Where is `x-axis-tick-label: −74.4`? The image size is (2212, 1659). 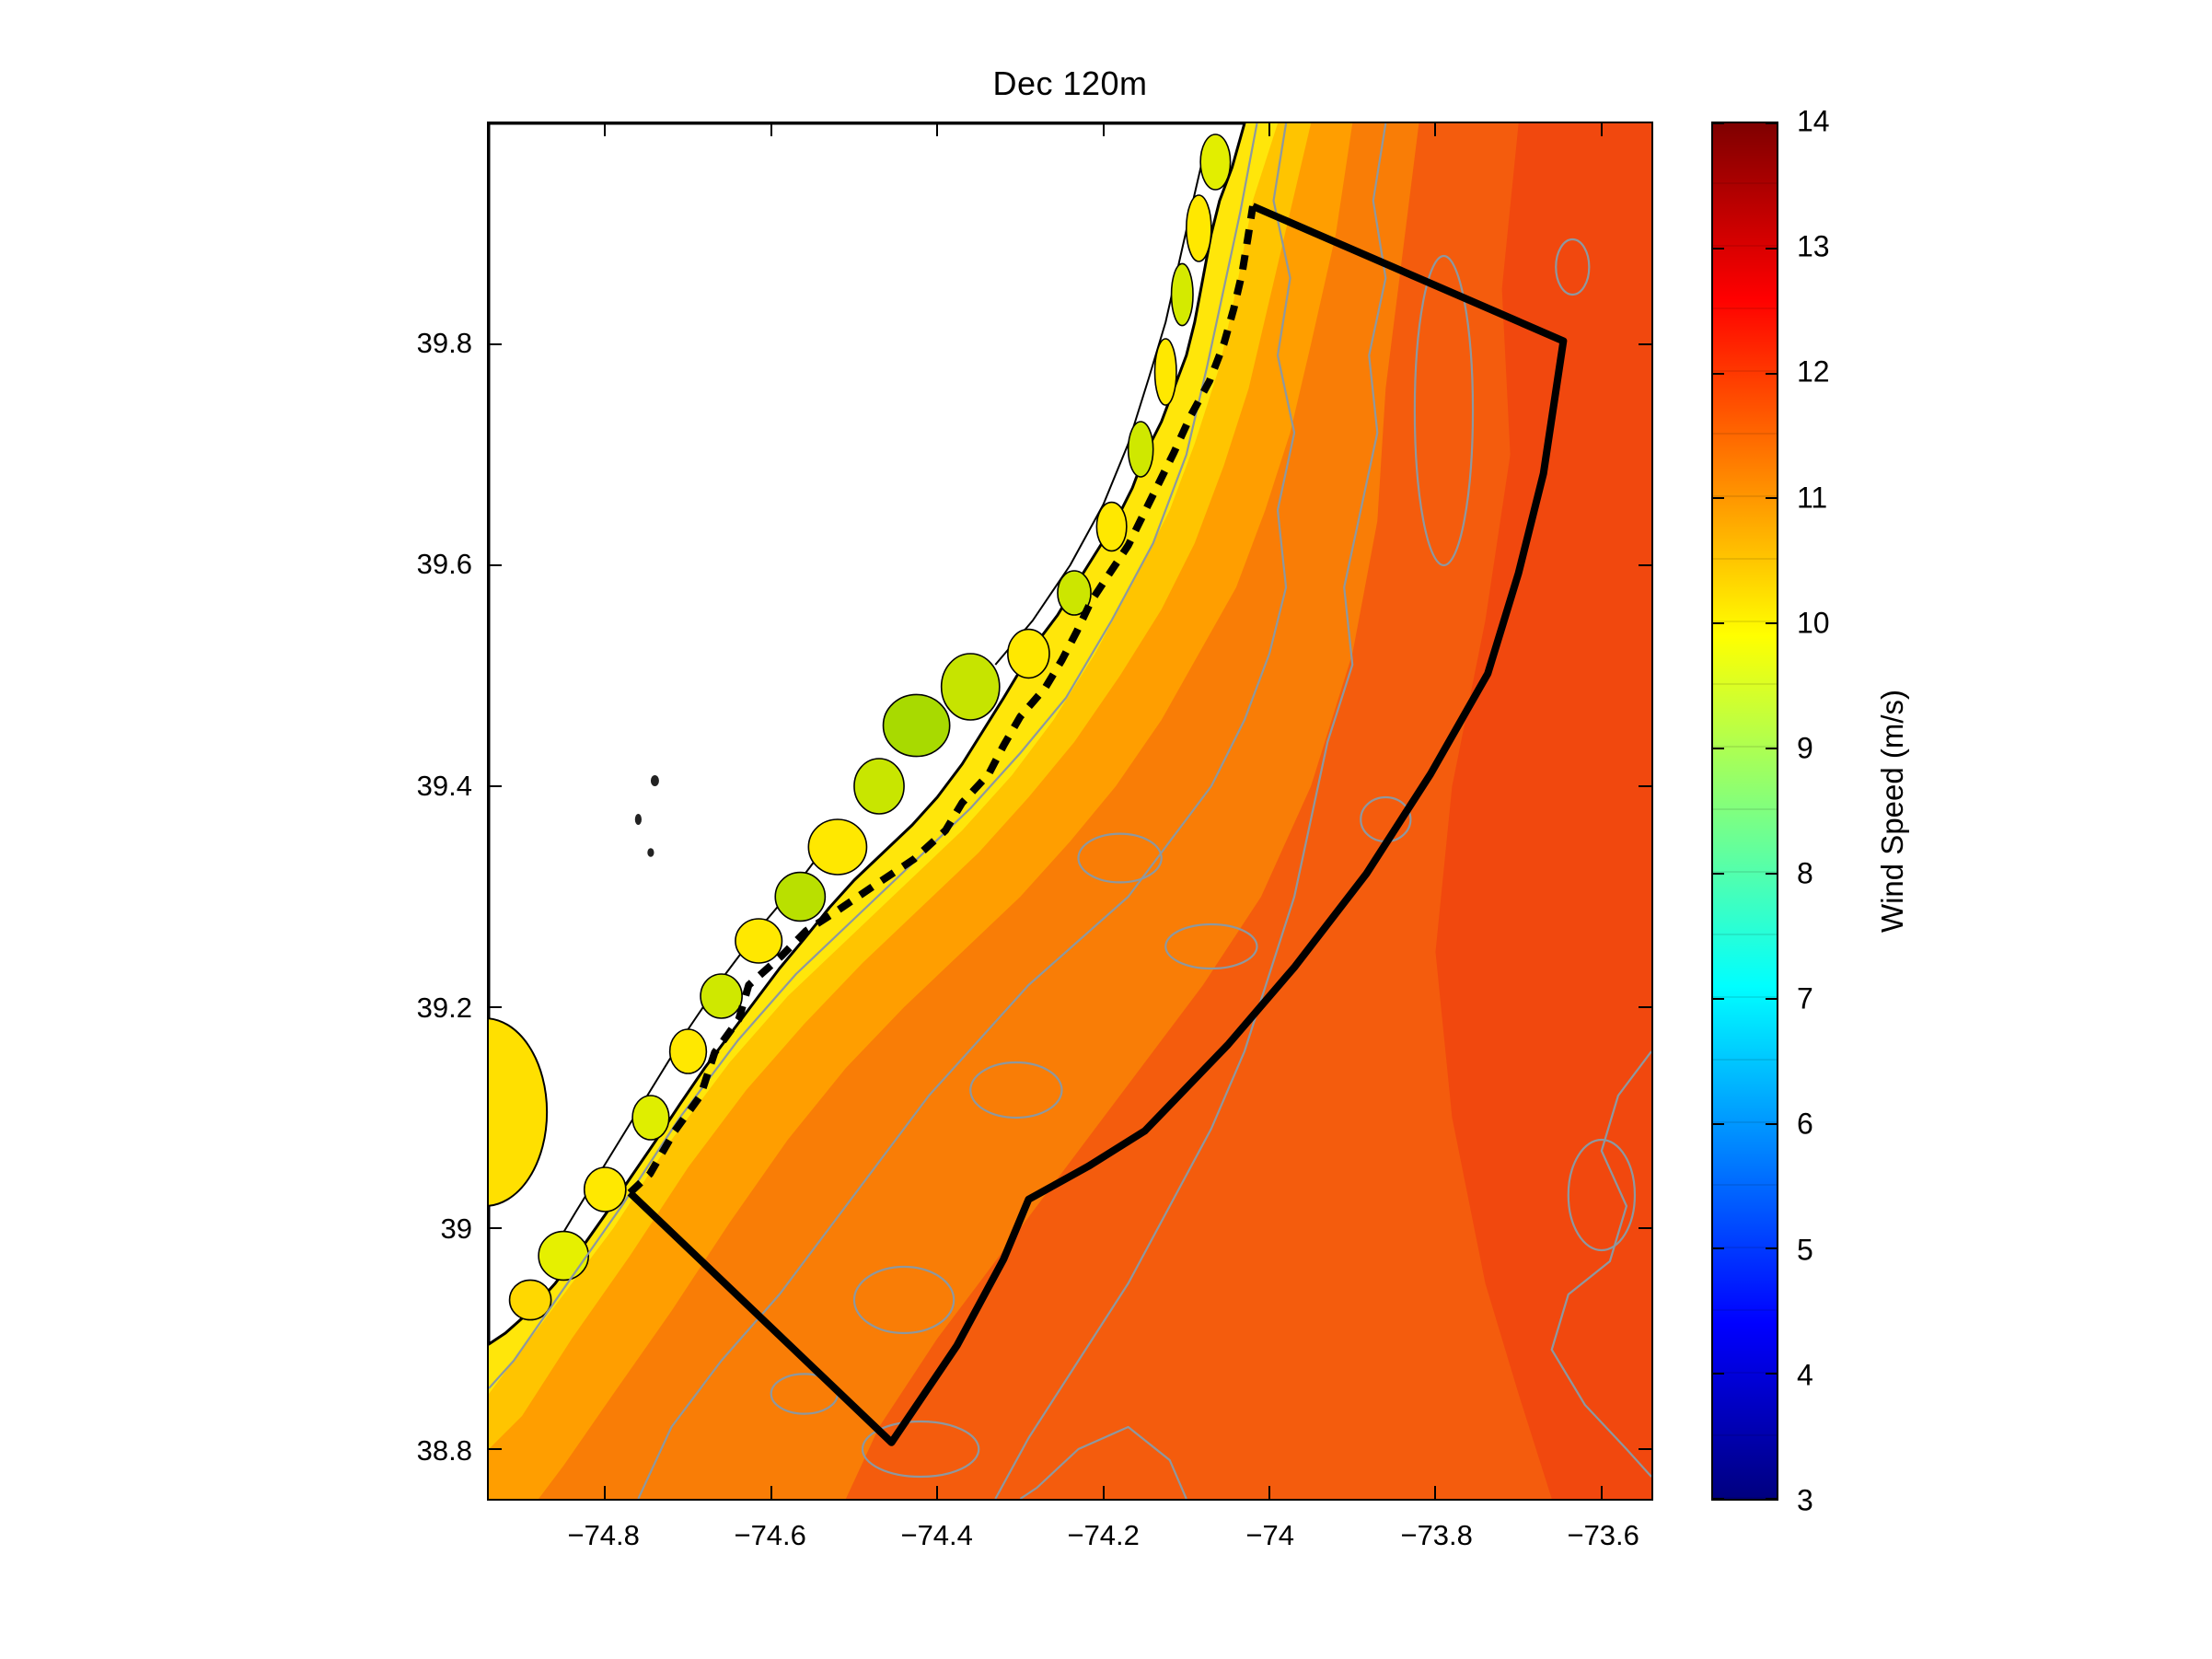
x-axis-tick-label: −74.4 is located at coordinates (936, 1535).